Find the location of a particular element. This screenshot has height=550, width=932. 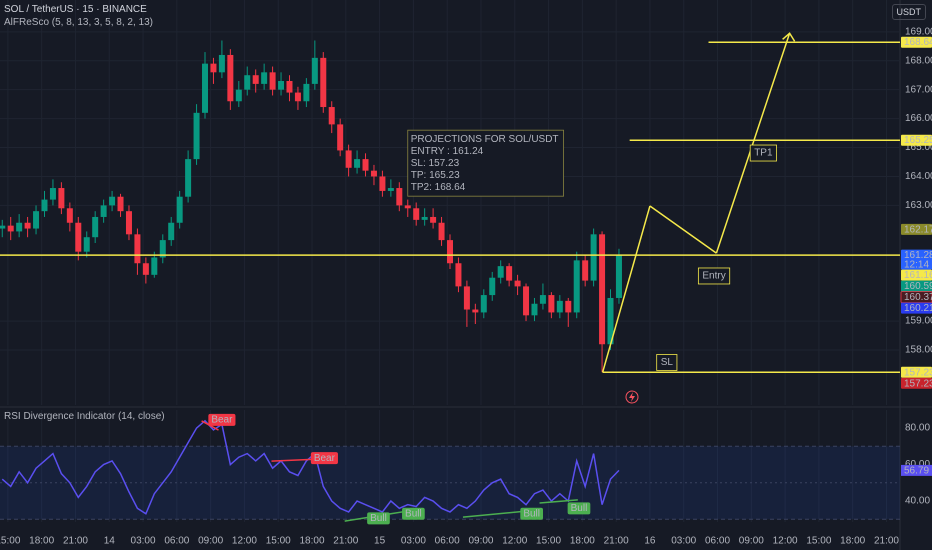

rsi-value-text: 56.79 is located at coordinates (916, 470).